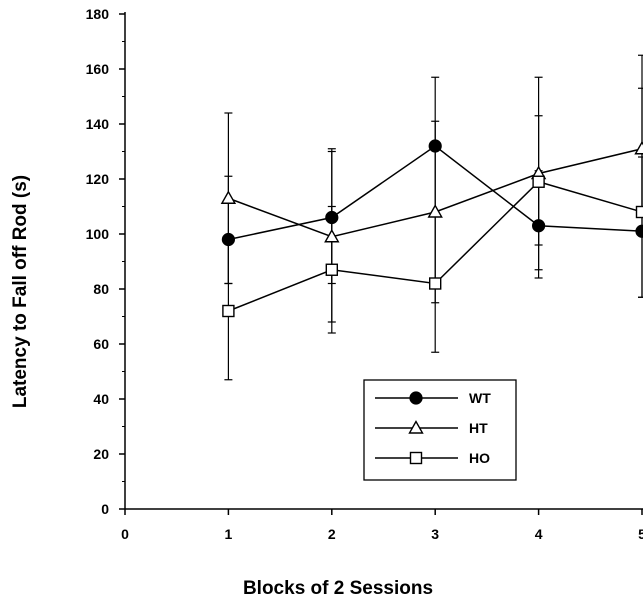  I want to click on legend-box, so click(440, 430).